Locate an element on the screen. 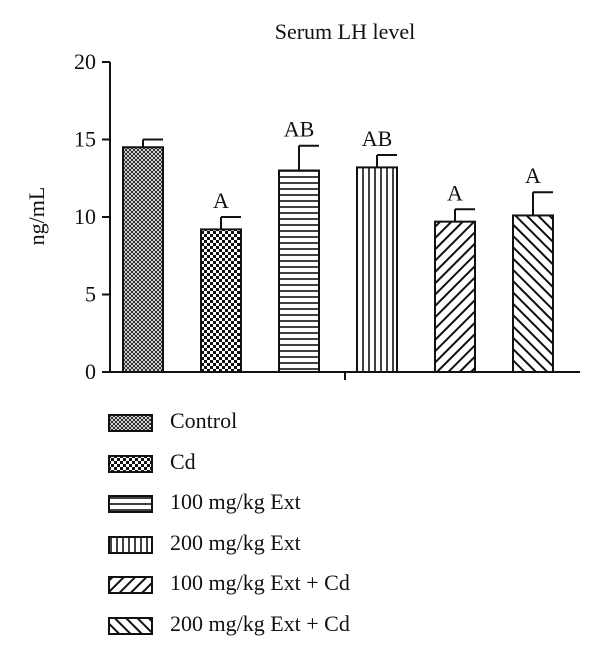  legend-label: 200 mg/kg Ext + Cd is located at coordinates (260, 623).